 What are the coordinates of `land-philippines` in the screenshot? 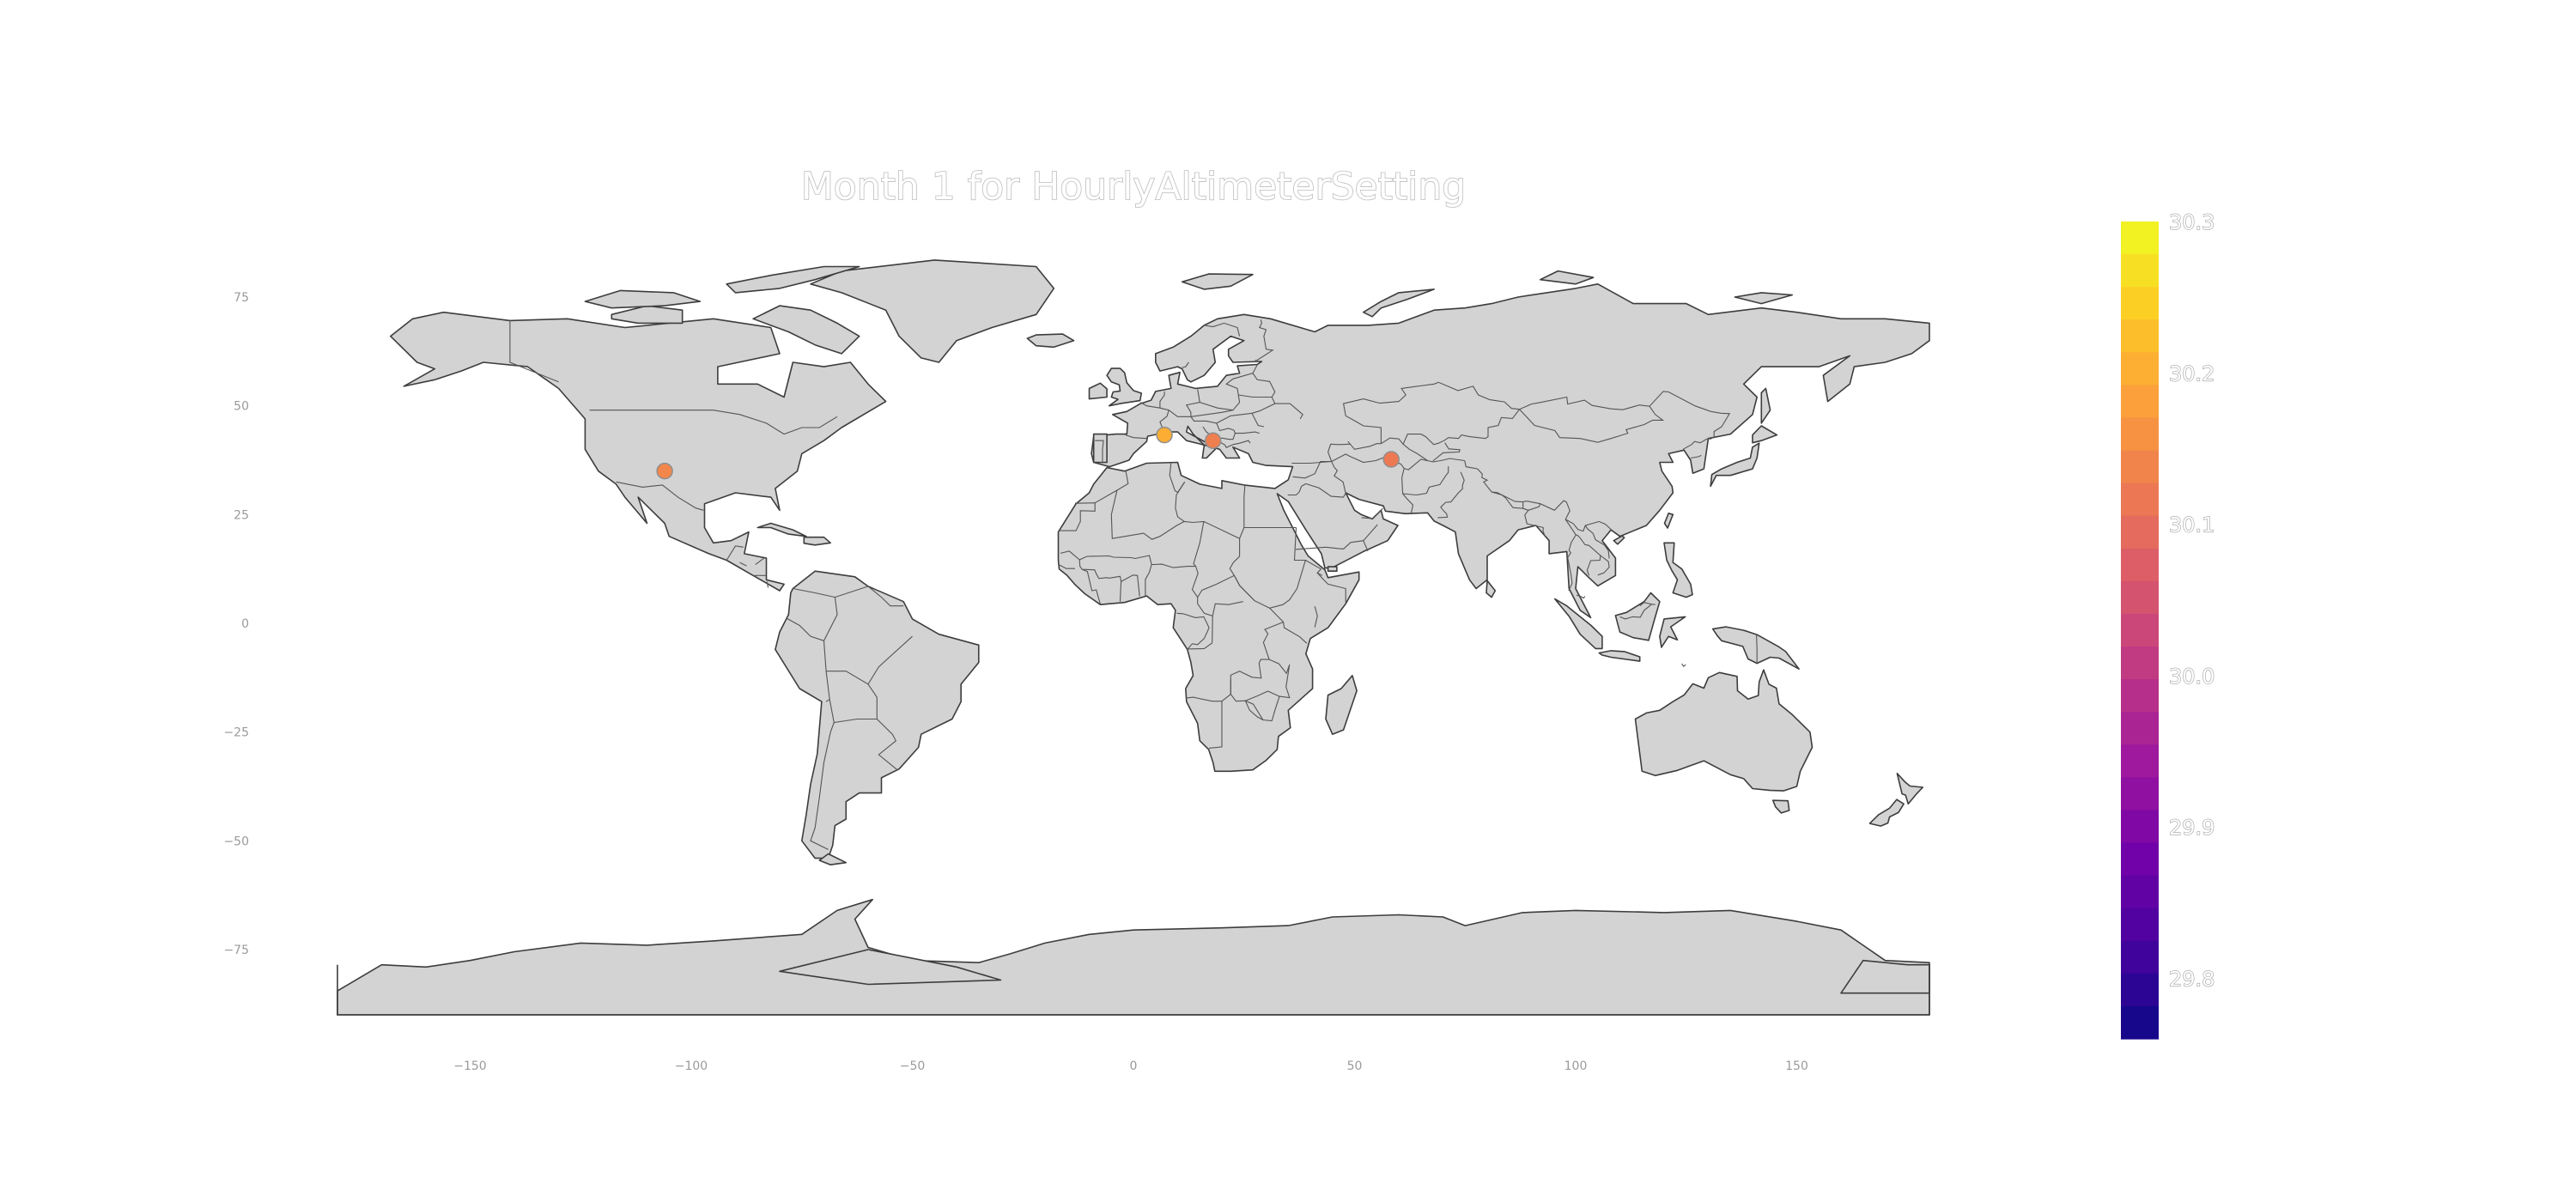 It's located at (1678, 570).